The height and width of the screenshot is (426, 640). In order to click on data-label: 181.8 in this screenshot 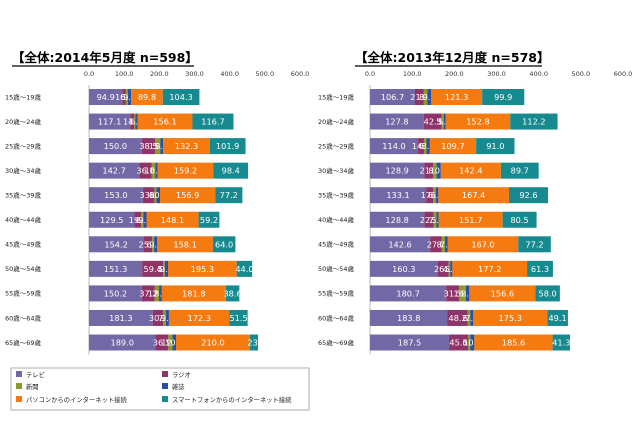, I will do `click(193, 293)`.